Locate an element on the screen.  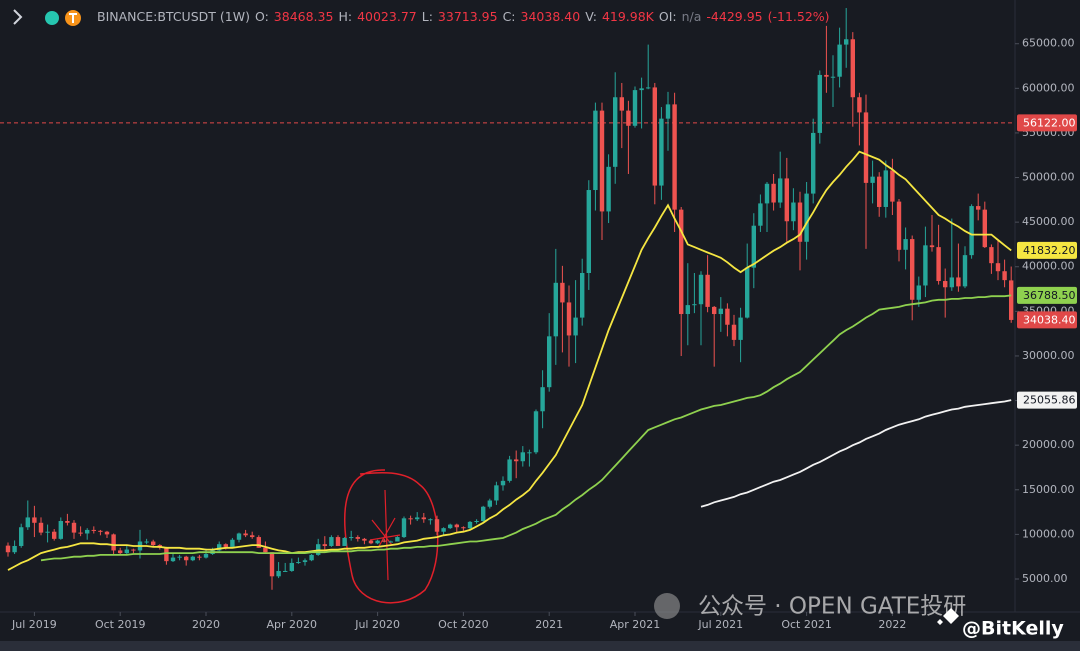
y-tick-label: 15000.00 is located at coordinates (1048, 489).